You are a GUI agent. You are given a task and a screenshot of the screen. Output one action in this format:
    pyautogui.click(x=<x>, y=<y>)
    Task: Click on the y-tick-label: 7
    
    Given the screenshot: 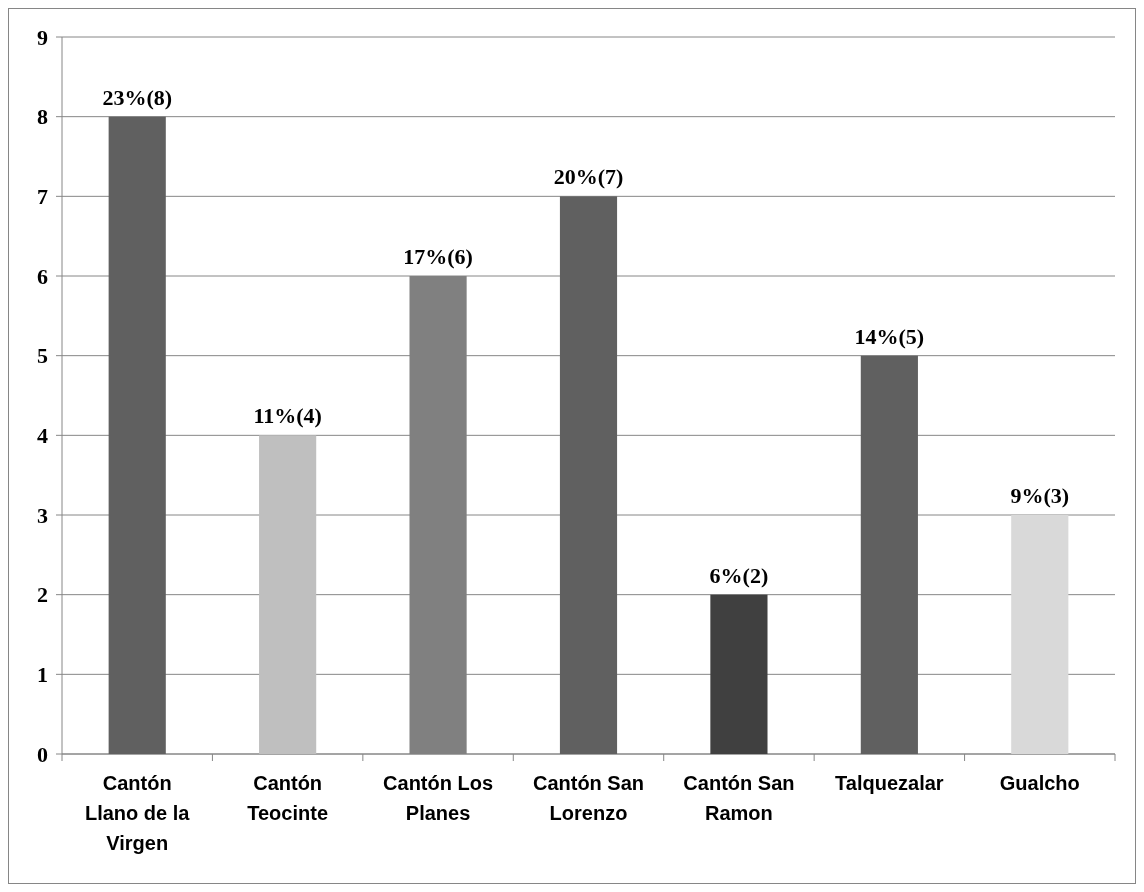 What is the action you would take?
    pyautogui.click(x=42, y=197)
    